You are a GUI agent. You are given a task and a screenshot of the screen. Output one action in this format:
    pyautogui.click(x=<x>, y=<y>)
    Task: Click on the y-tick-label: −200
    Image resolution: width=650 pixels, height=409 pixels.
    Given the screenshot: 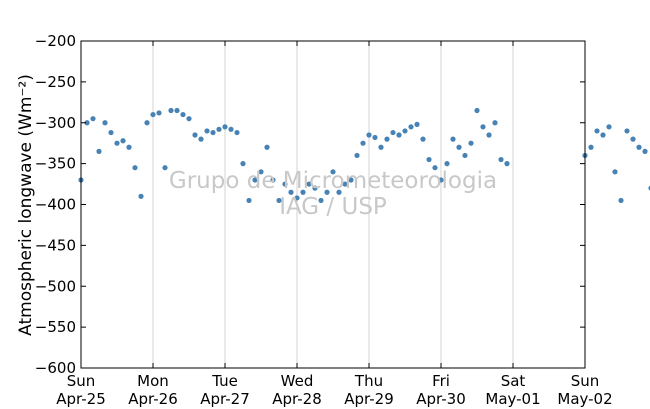 What is the action you would take?
    pyautogui.click(x=55, y=41)
    